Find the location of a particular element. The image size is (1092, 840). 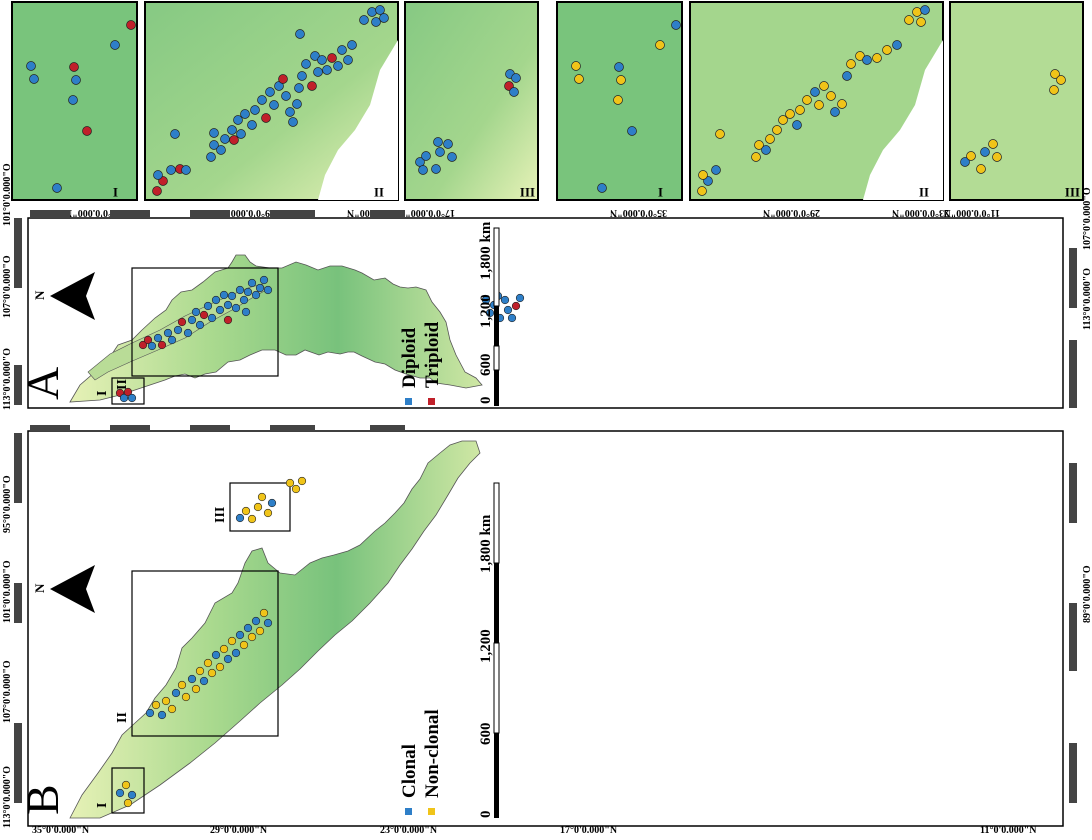

legend-swatch-triploid is located at coordinates (431, 401).